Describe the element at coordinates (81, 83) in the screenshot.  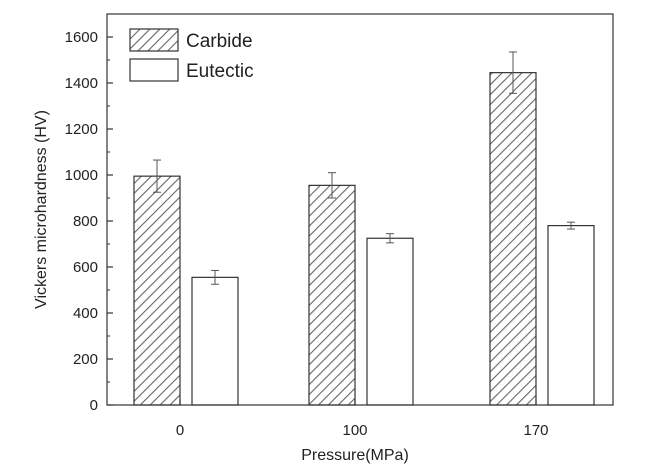
I see `y-tick-label: 1400` at that location.